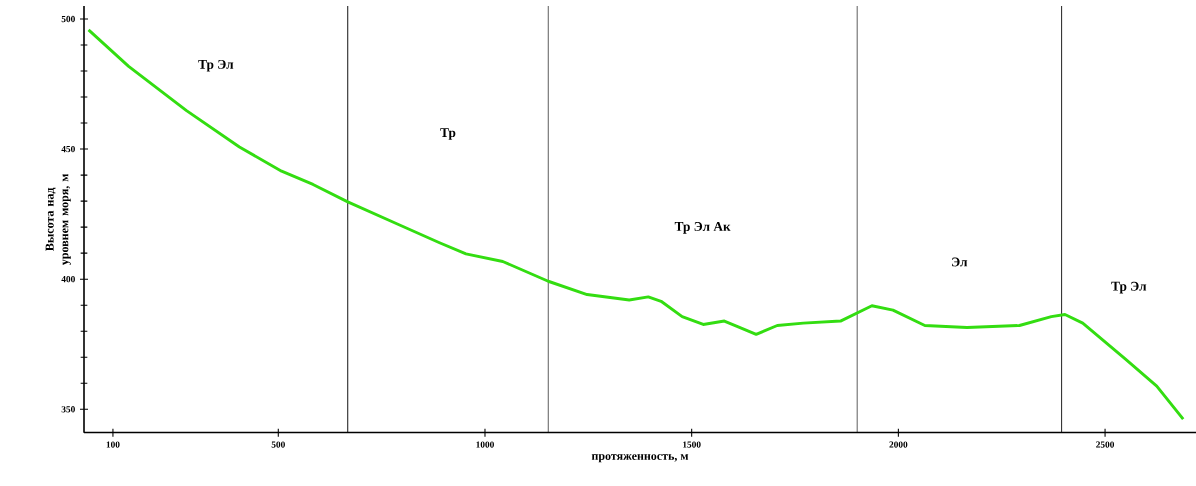 The width and height of the screenshot is (1196, 486). Describe the element at coordinates (692, 444) in the screenshot. I see `x-tick-label: 1500` at that location.